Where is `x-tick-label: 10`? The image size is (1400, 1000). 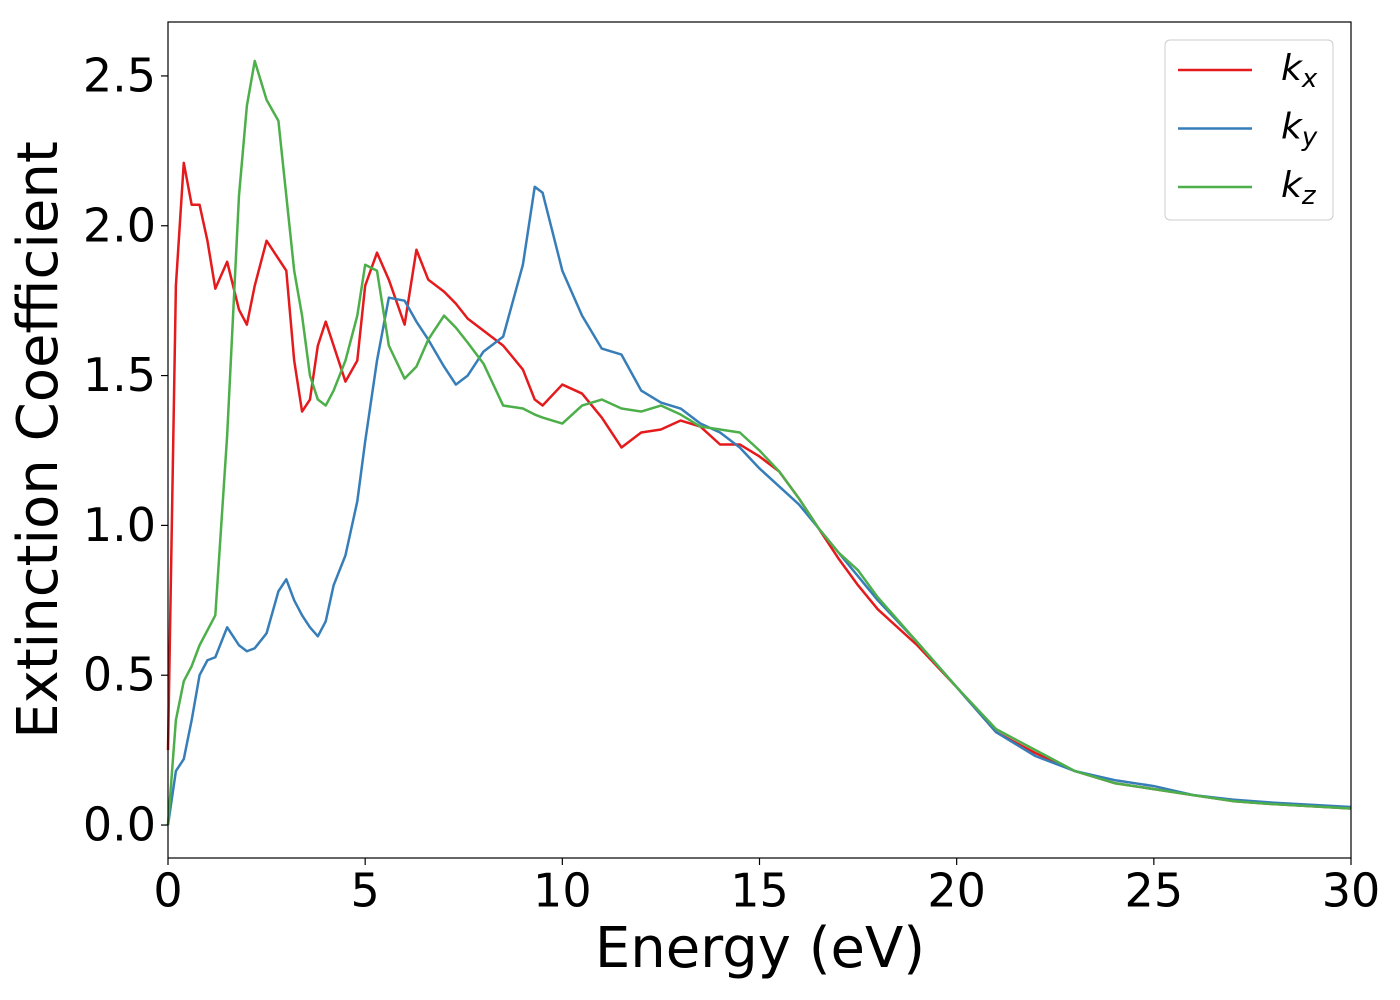
x-tick-label: 10 is located at coordinates (562, 891).